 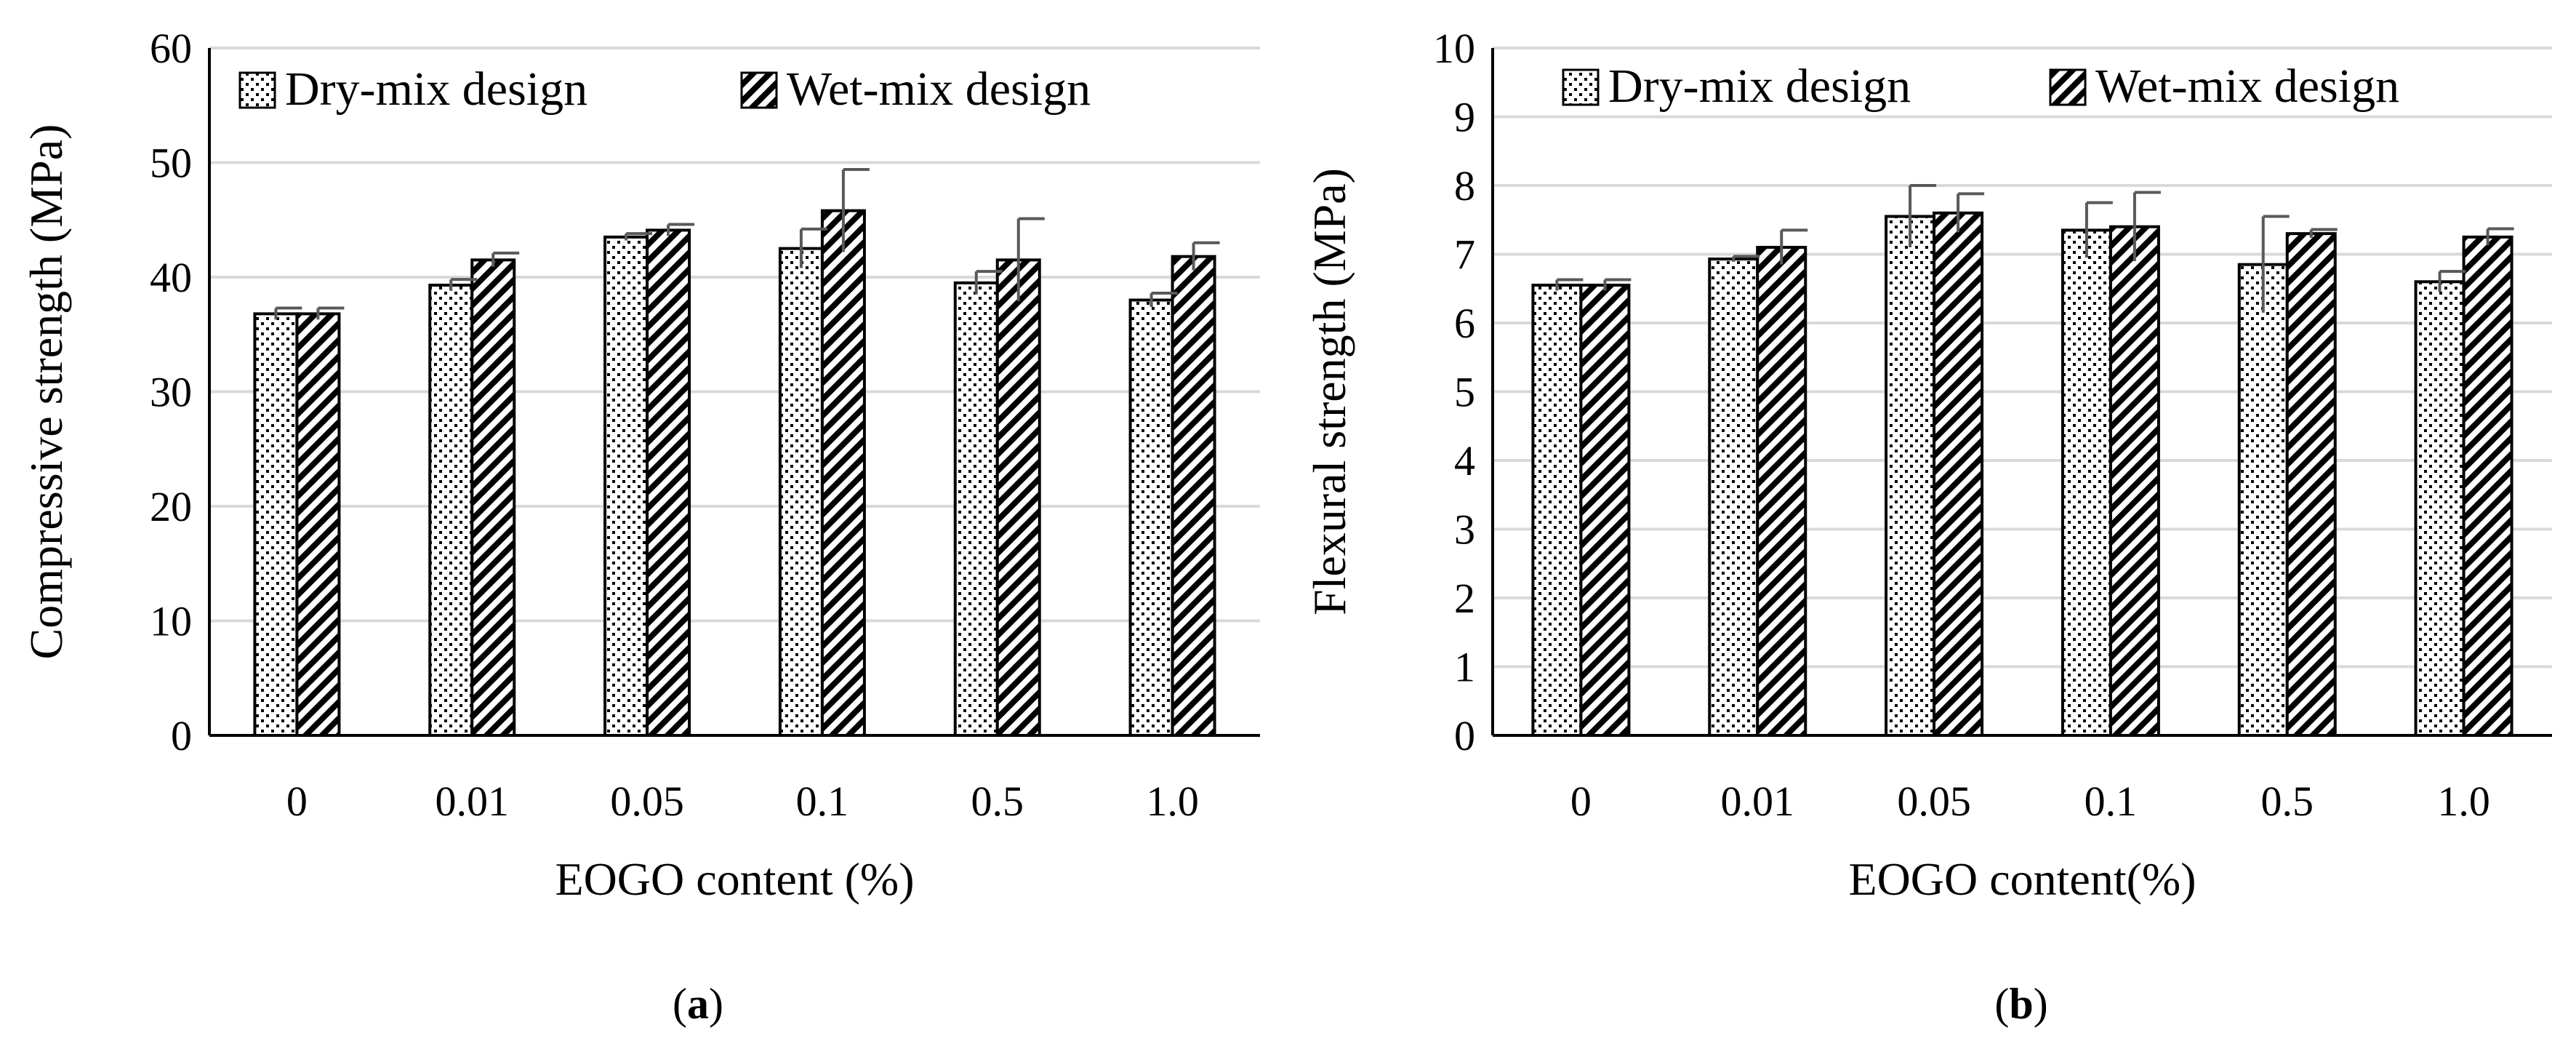 I want to click on y-tick-labels-a: 0 10 20 30 40 50 60, so click(x=171, y=392).